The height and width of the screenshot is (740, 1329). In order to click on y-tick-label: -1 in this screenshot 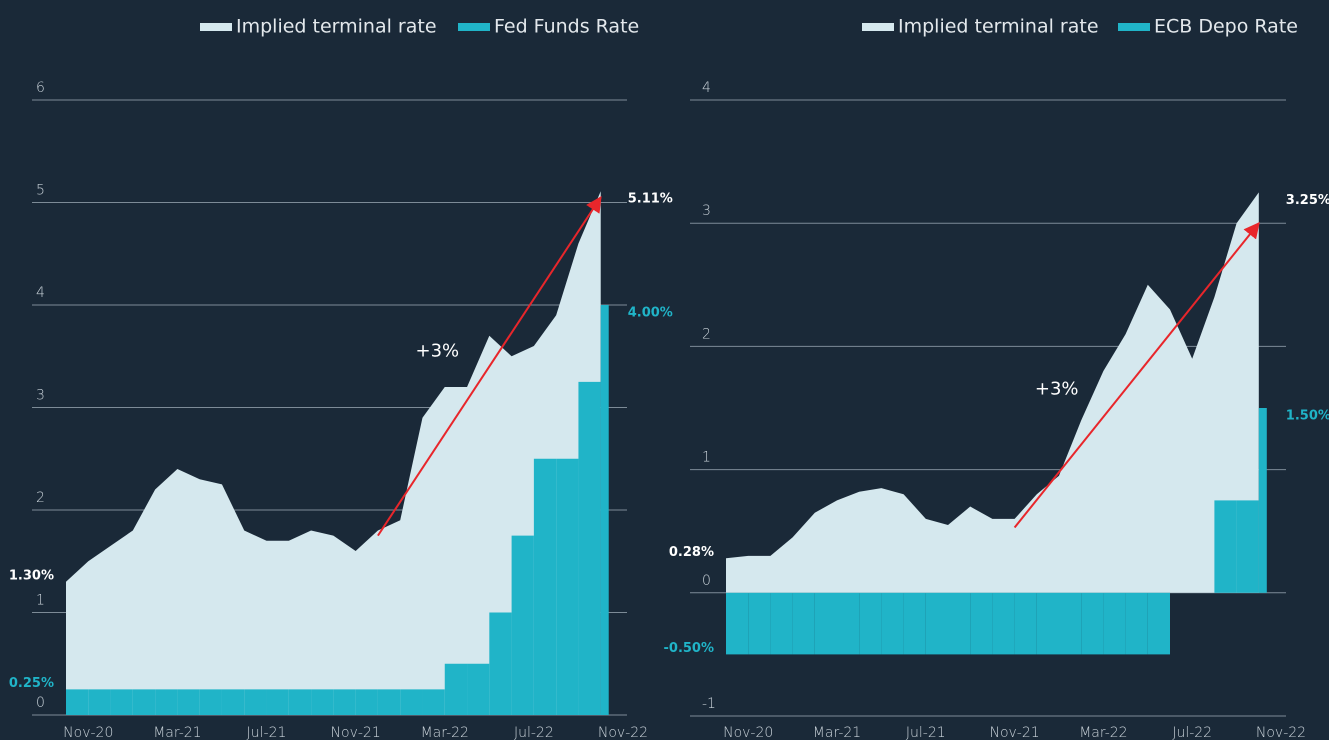, I will do `click(709, 704)`.